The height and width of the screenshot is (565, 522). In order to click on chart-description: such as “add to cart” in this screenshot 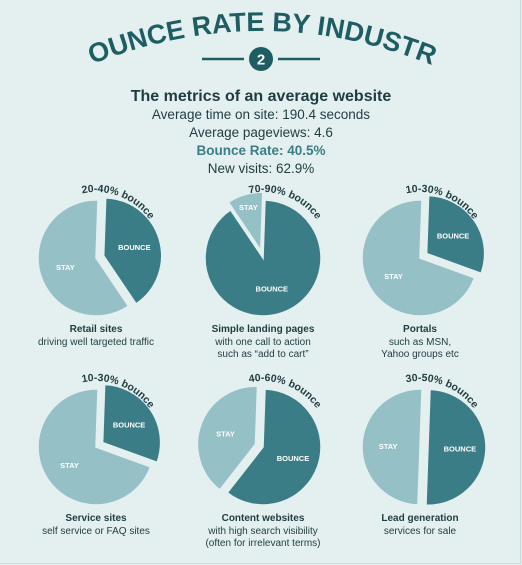, I will do `click(263, 354)`.